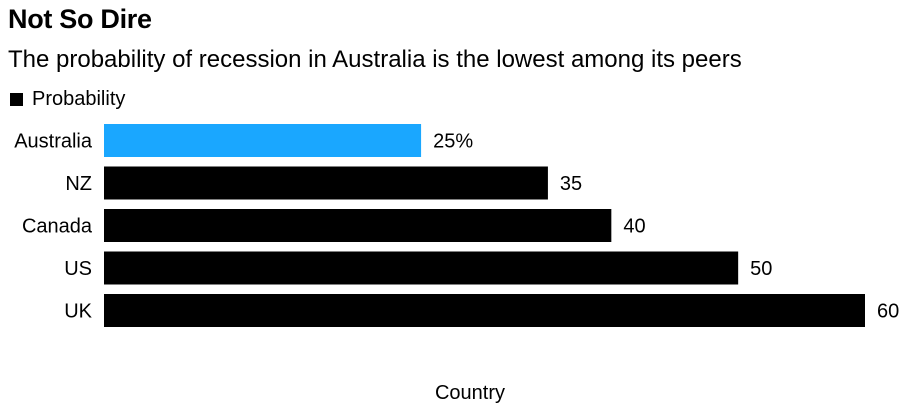 This screenshot has width=910, height=415. Describe the element at coordinates (326, 183) in the screenshot. I see `bar-nz` at that location.